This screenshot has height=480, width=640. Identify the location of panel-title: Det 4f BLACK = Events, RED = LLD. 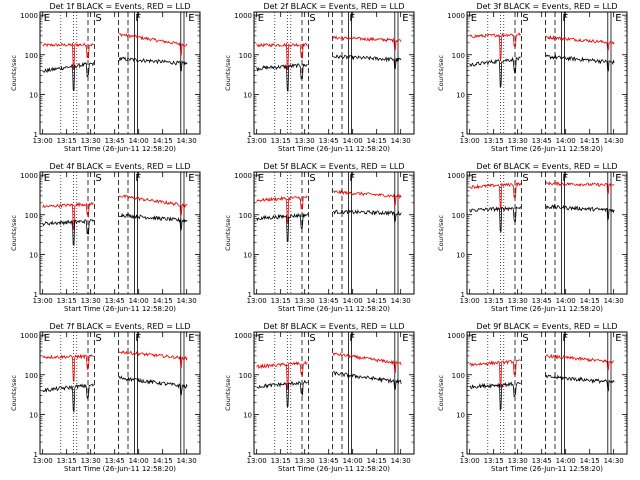
(119, 166).